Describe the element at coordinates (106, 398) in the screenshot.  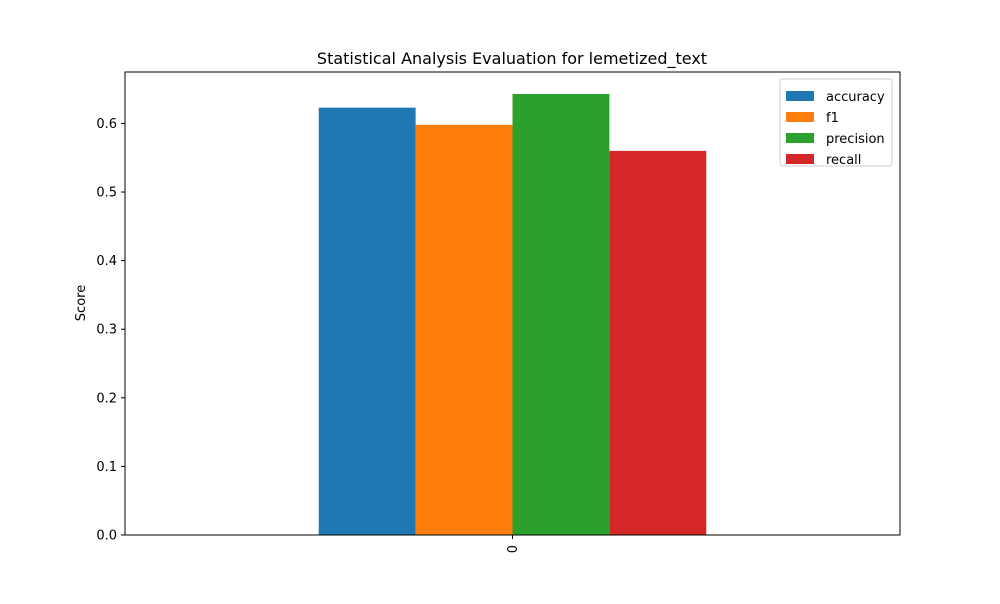
I see `y-tick-label: 0.2` at that location.